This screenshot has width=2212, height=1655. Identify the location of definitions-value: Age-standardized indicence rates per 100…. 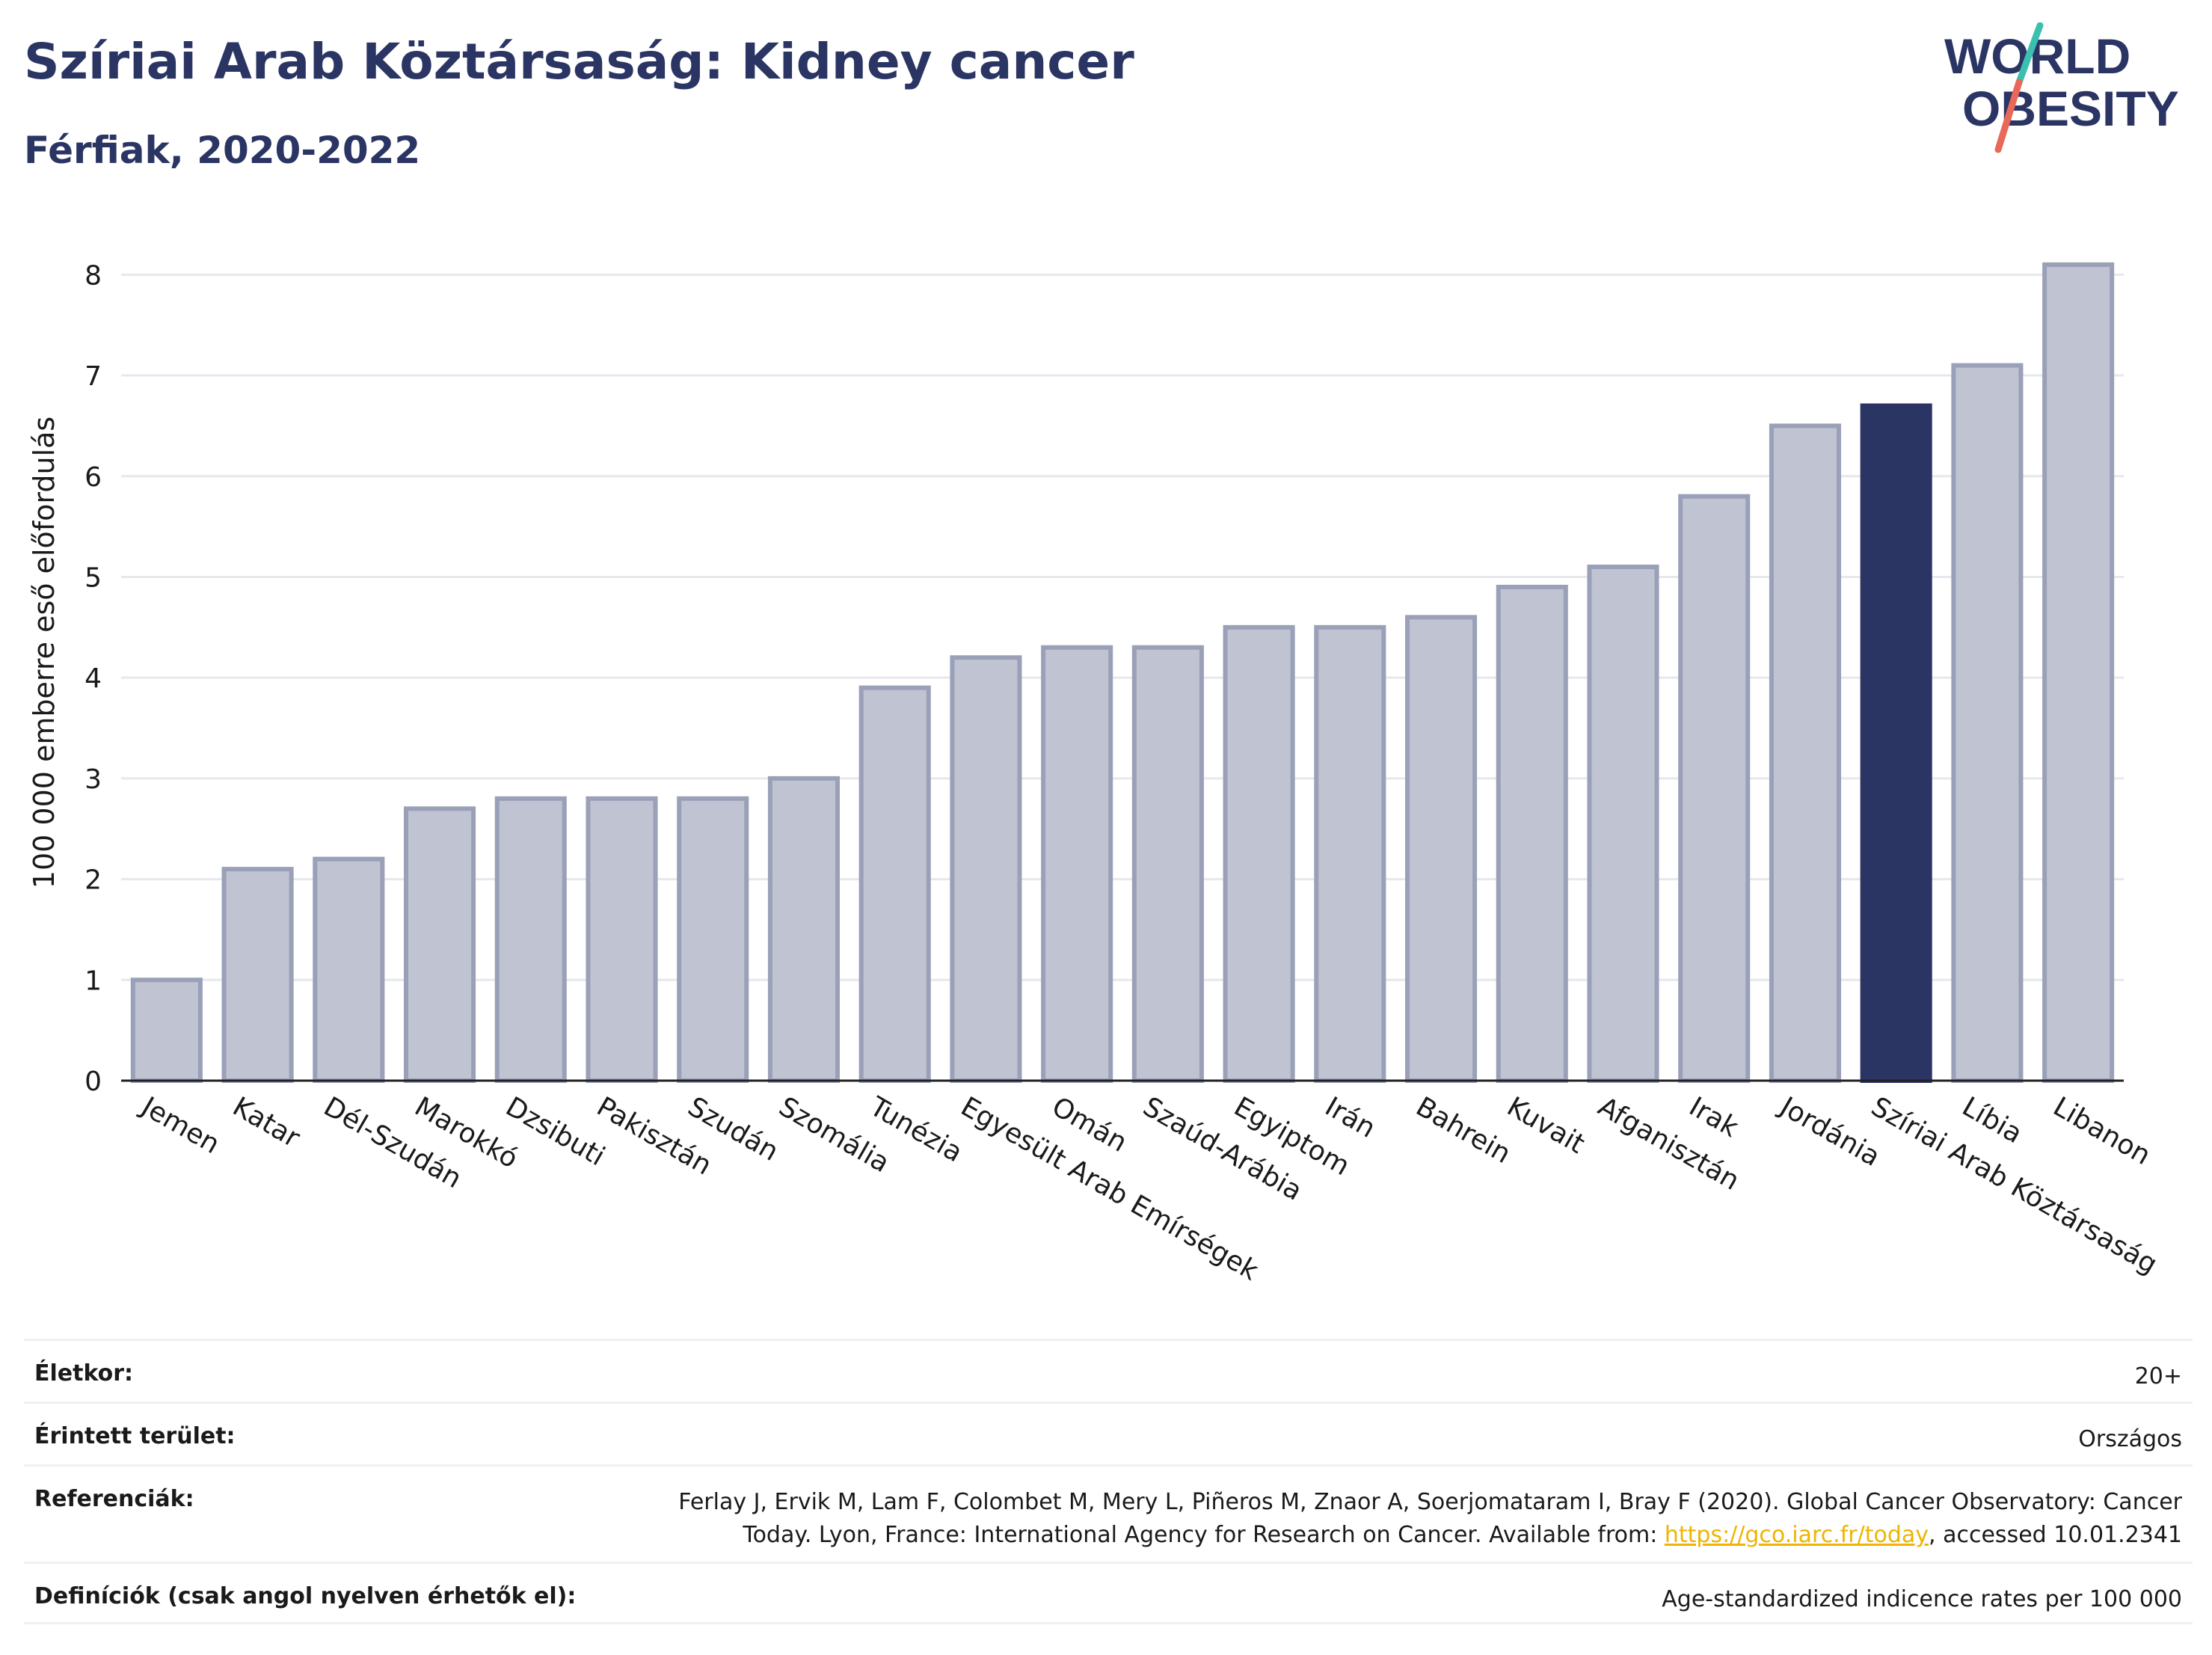
(1922, 1599).